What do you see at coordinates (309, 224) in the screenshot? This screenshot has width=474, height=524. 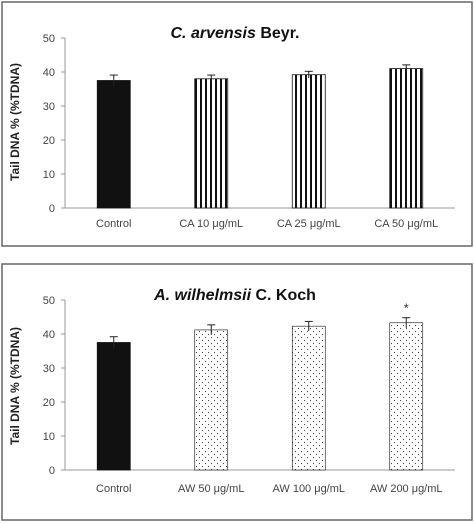 I see `x-category-label: CA 25 μg/mL` at bounding box center [309, 224].